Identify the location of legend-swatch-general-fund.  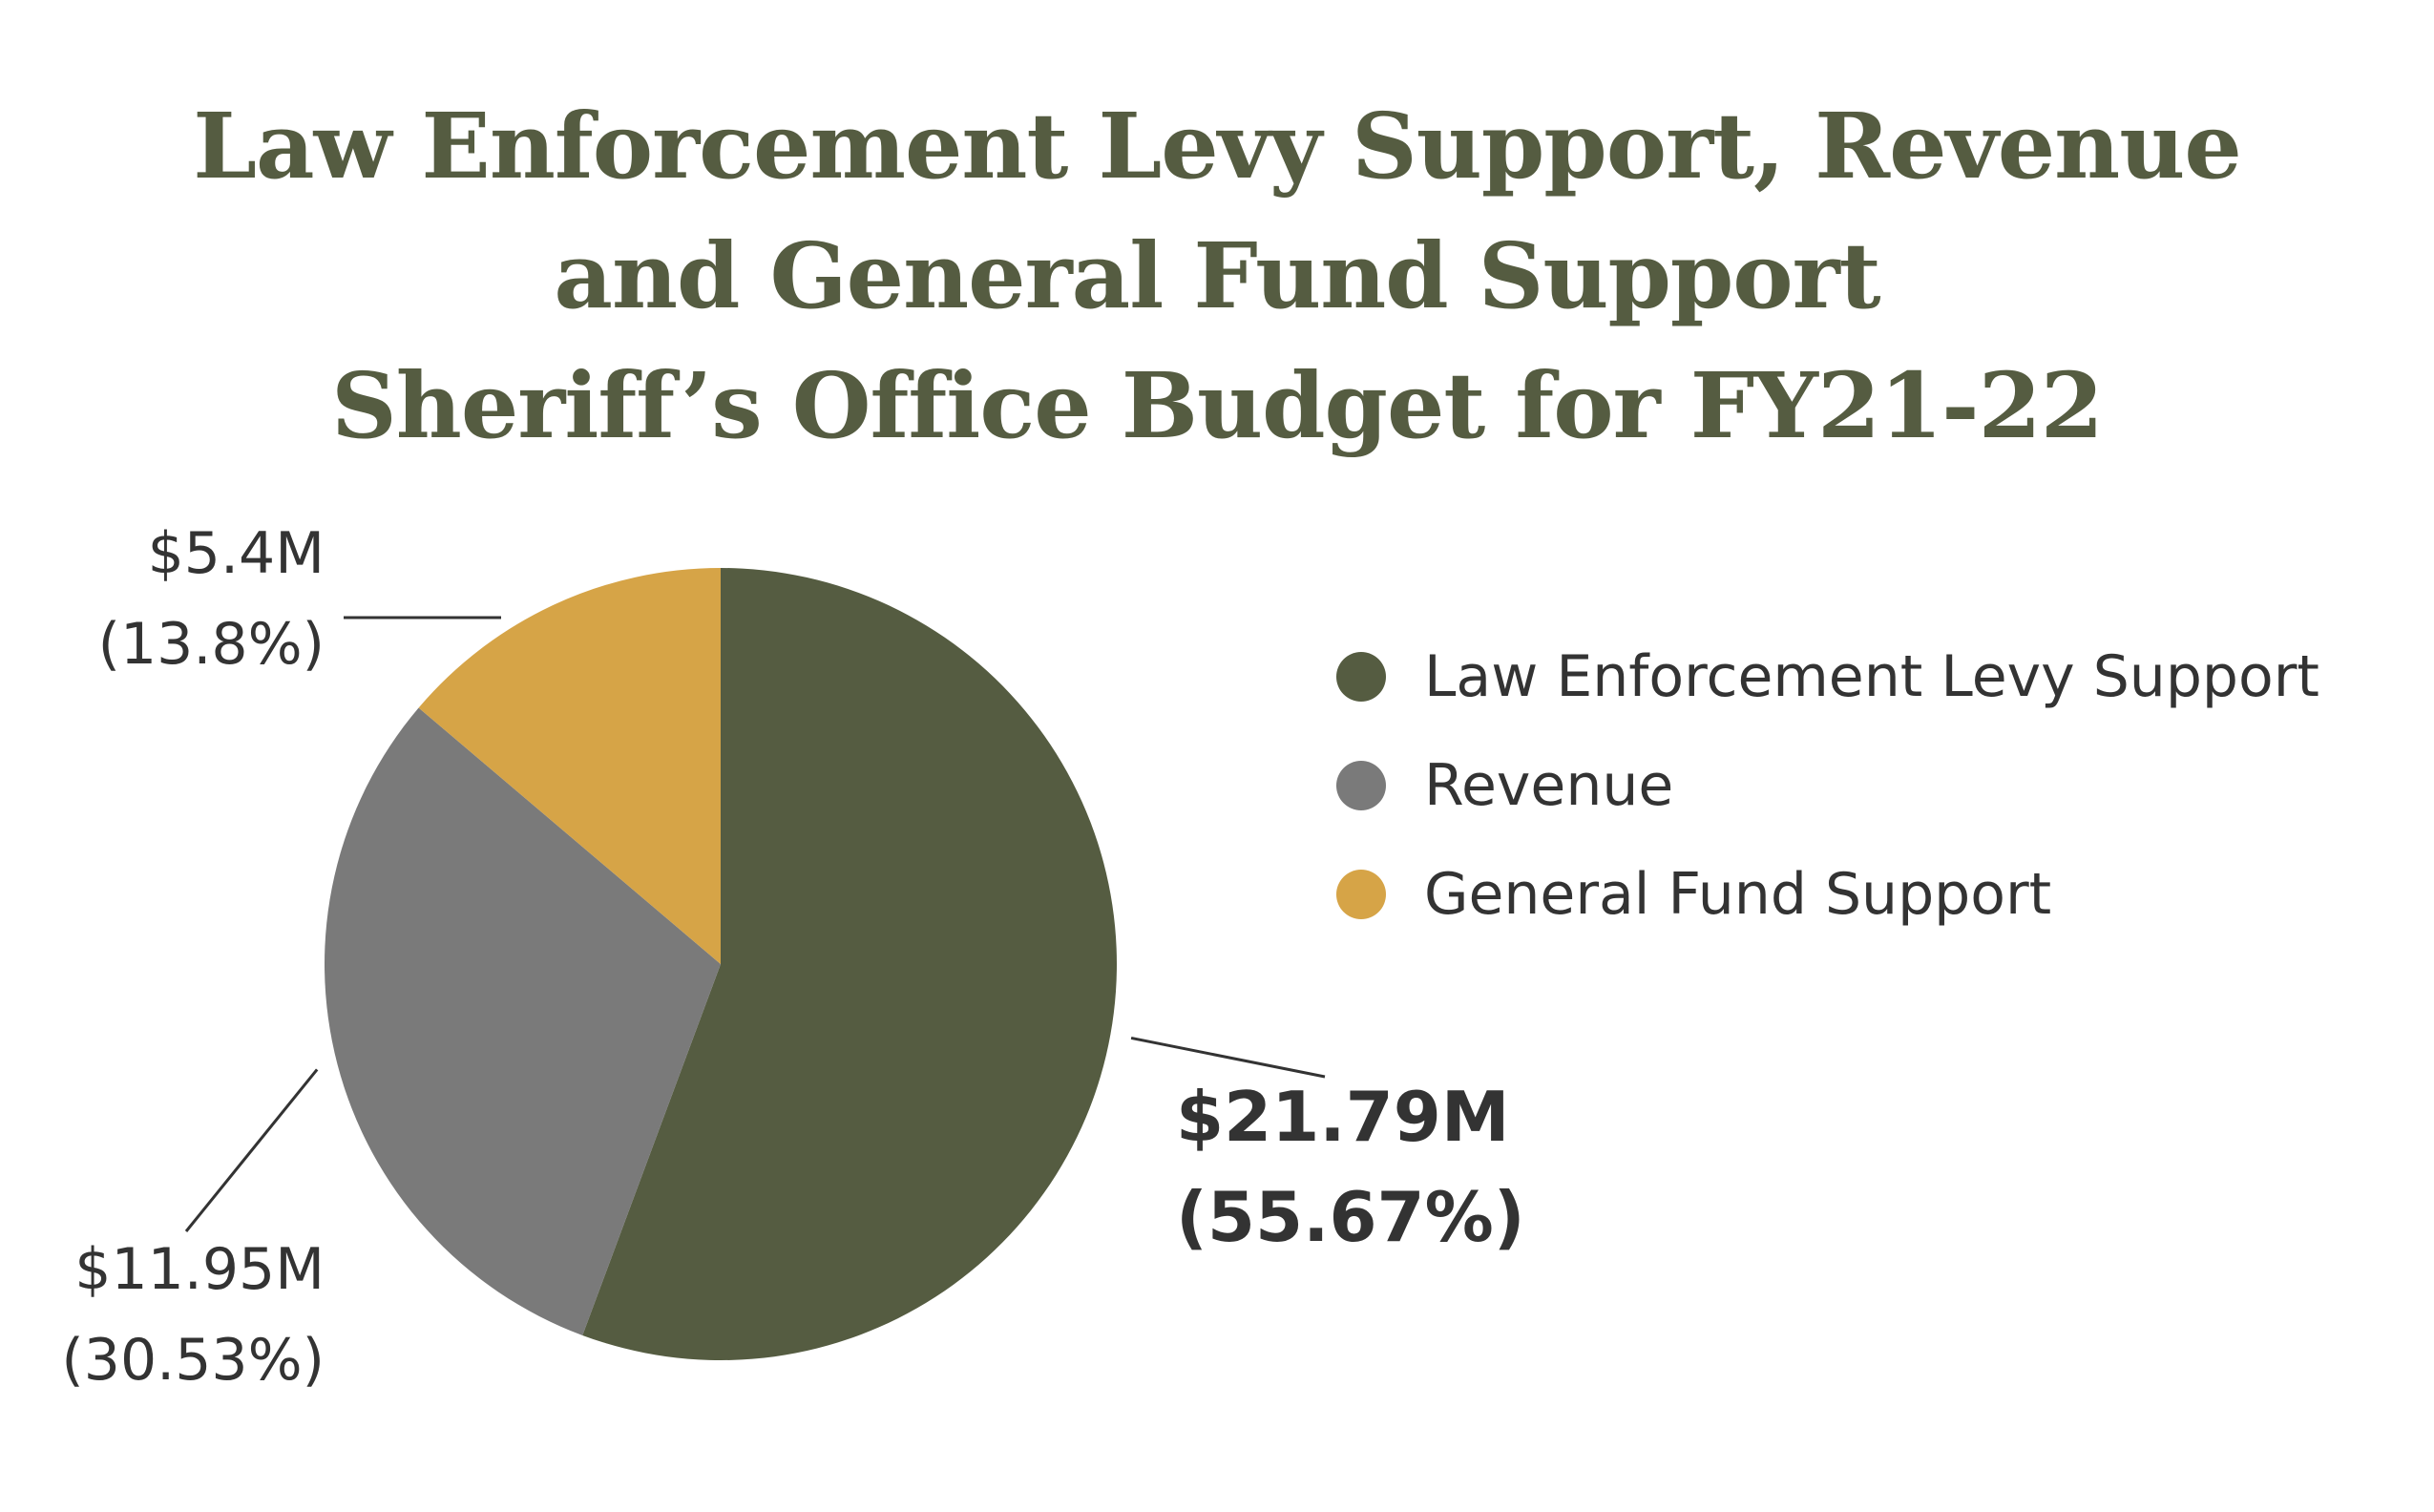
(1361, 895).